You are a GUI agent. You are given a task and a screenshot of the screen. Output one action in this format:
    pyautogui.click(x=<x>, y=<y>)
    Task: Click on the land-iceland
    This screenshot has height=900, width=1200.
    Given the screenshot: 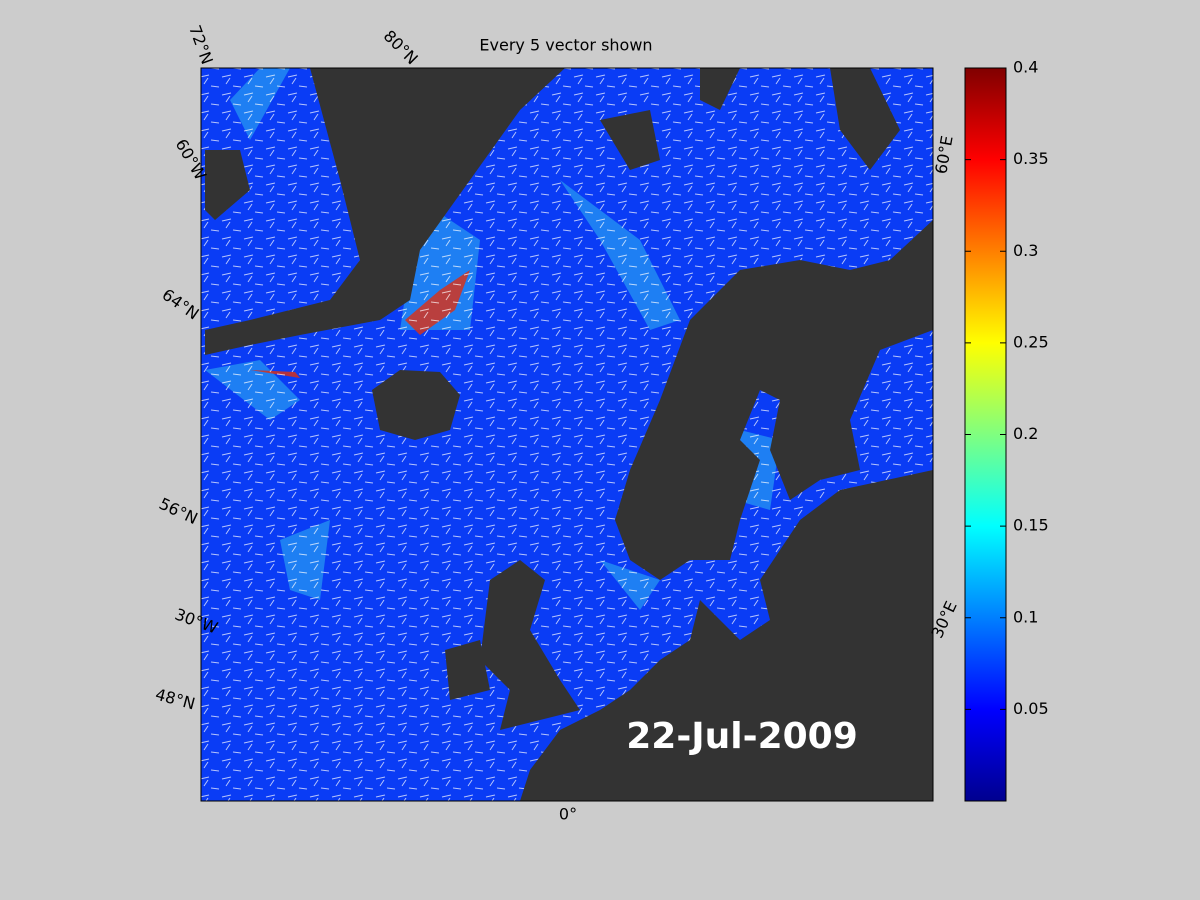 What is the action you would take?
    pyautogui.click(x=416, y=405)
    